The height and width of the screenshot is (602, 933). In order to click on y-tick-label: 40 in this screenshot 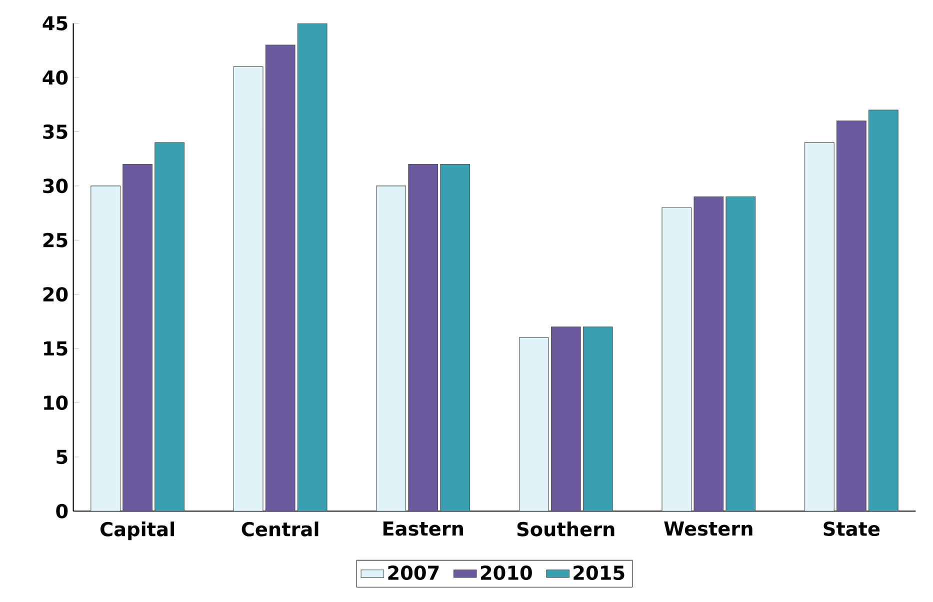, I will do `click(55, 77)`.